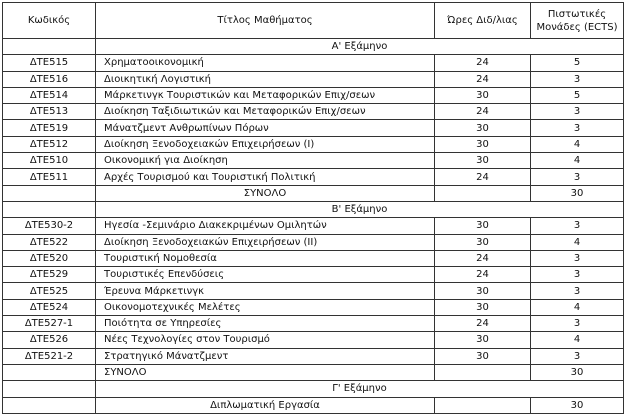 Image resolution: width=626 pixels, height=416 pixels. What do you see at coordinates (265, 258) in the screenshot?
I see `course-title: Τουριστική Νομοθεσία` at bounding box center [265, 258].